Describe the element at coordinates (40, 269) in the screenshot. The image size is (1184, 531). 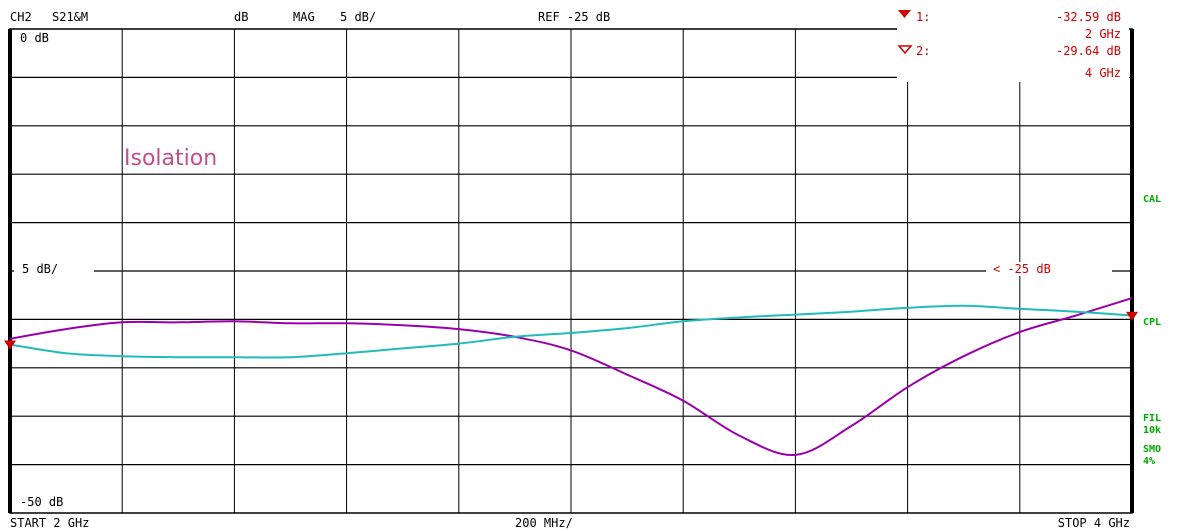
I see `mid-axis-label: 5 dB/` at that location.